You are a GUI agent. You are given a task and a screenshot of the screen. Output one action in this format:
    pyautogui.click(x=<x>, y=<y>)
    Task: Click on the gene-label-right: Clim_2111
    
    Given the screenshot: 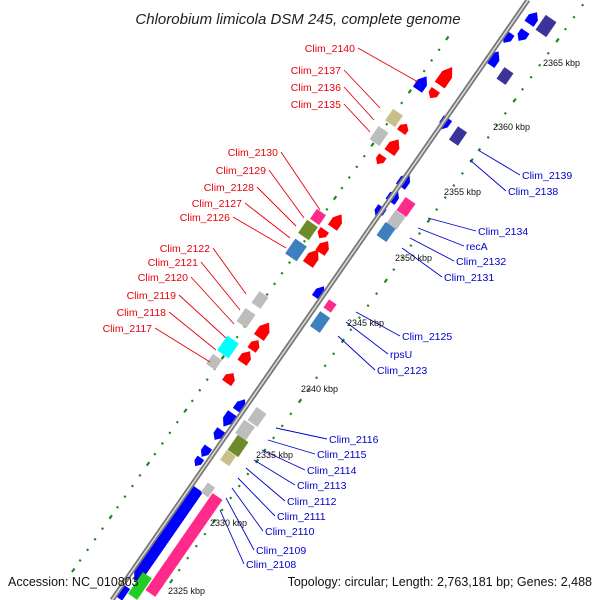 What is the action you would take?
    pyautogui.click(x=301, y=517)
    